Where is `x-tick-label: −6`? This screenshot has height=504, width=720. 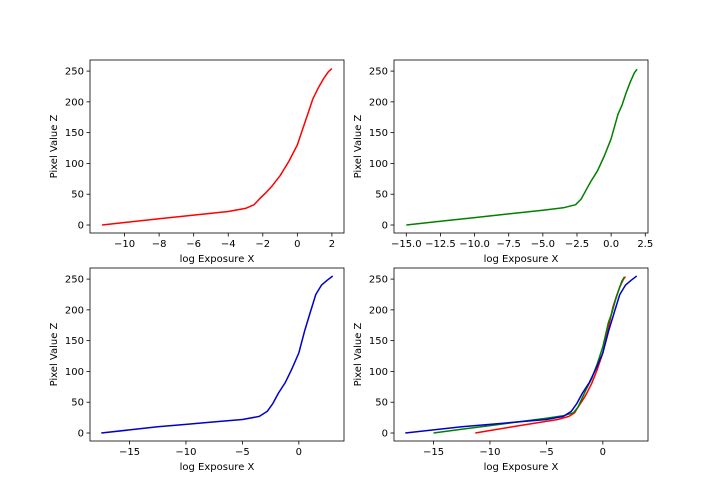 x-tick-label: −6 is located at coordinates (193, 244).